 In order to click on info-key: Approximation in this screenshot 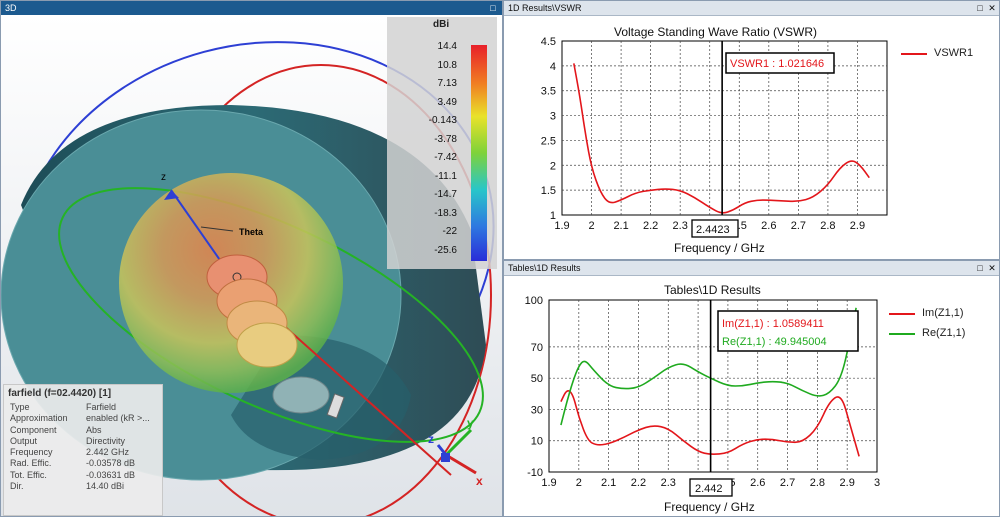, I will do `click(39, 418)`.